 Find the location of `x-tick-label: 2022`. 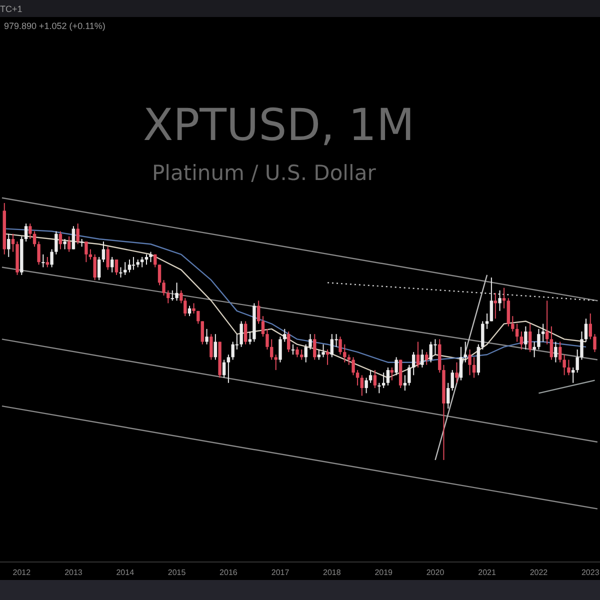

x-tick-label: 2022 is located at coordinates (539, 572).